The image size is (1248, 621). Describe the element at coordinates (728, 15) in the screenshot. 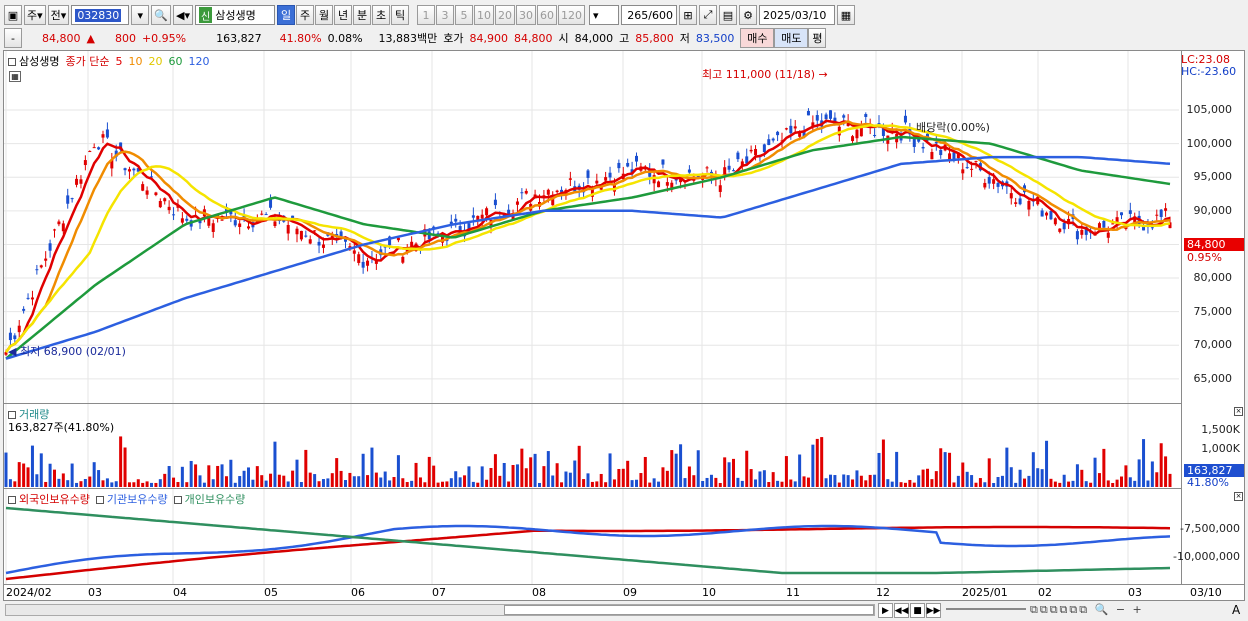

I see `save-icon: ▤` at that location.